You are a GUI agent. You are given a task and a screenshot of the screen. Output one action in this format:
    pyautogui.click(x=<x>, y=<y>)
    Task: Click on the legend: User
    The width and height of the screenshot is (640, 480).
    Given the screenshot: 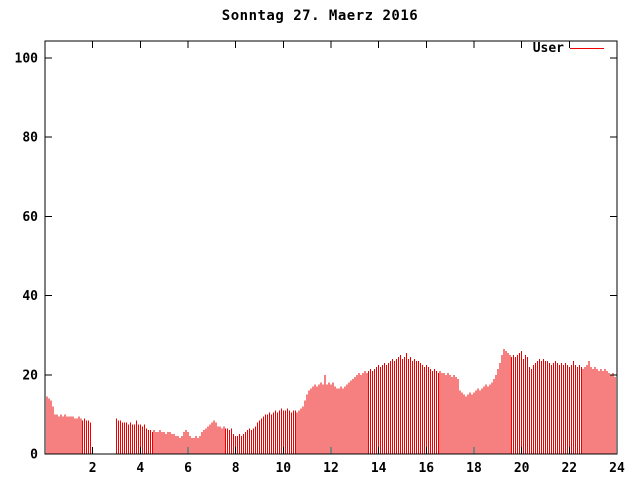 What is the action you would take?
    pyautogui.click(x=568, y=48)
    